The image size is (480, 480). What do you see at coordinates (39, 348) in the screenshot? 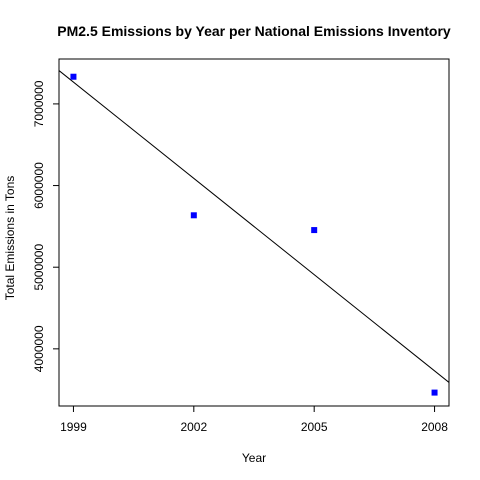
I see `y-tick-label: 4000000` at bounding box center [39, 348].